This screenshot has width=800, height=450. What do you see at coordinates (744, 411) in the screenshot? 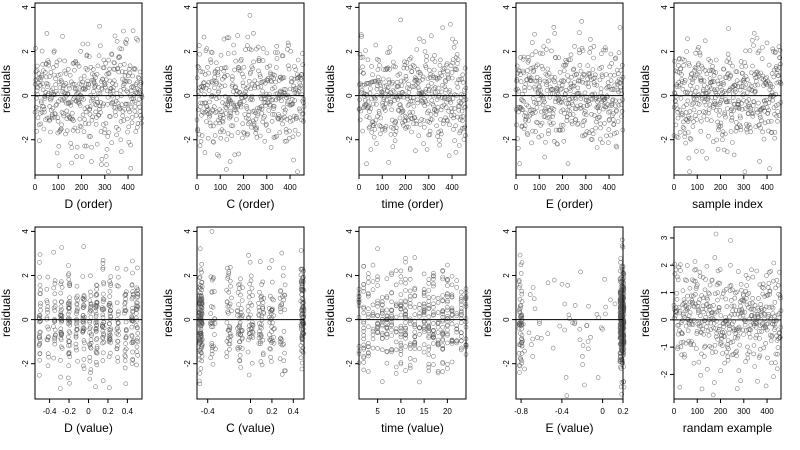
I see `x-tick-label: 300` at bounding box center [744, 411].